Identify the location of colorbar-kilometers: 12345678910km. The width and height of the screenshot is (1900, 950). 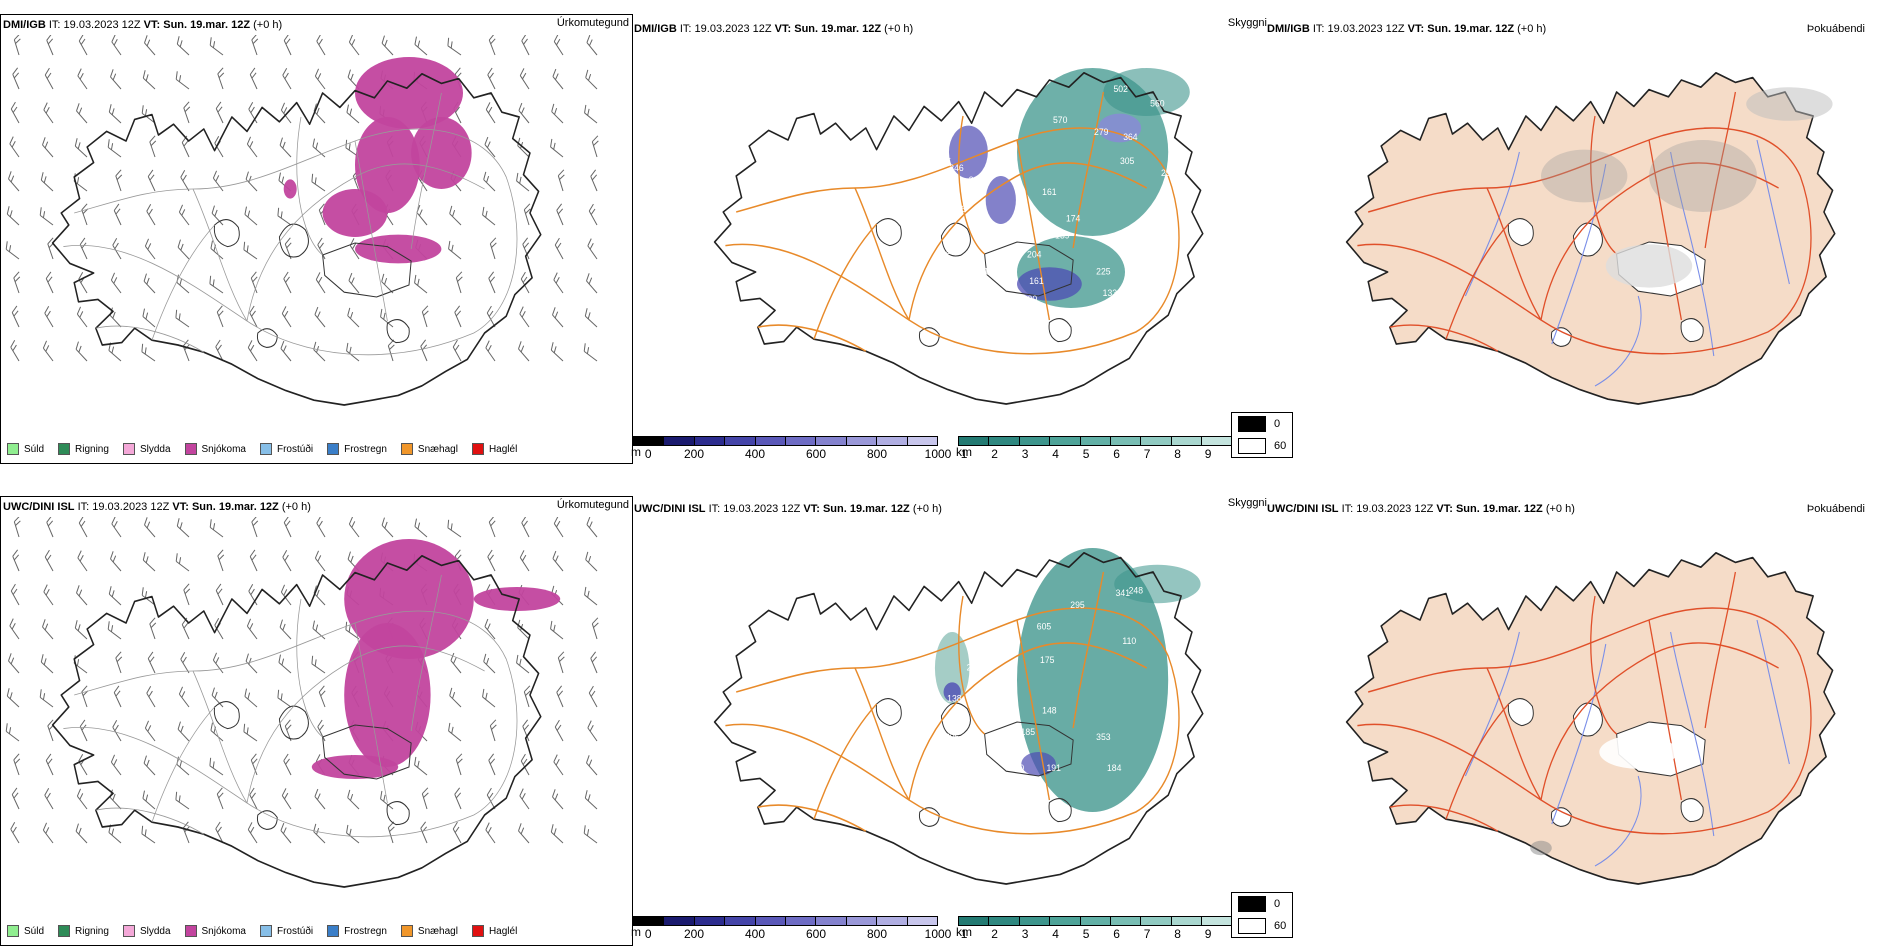
(1109, 448).